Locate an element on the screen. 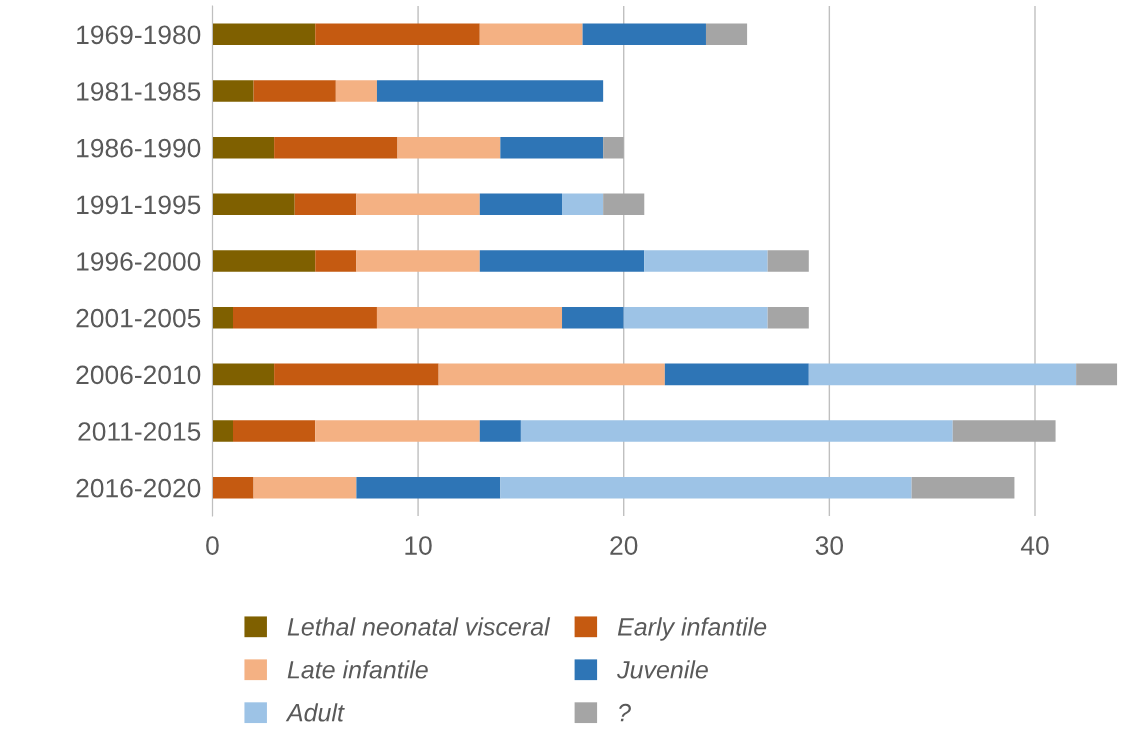  y-tick-label: 1969-1980 is located at coordinates (139, 35).